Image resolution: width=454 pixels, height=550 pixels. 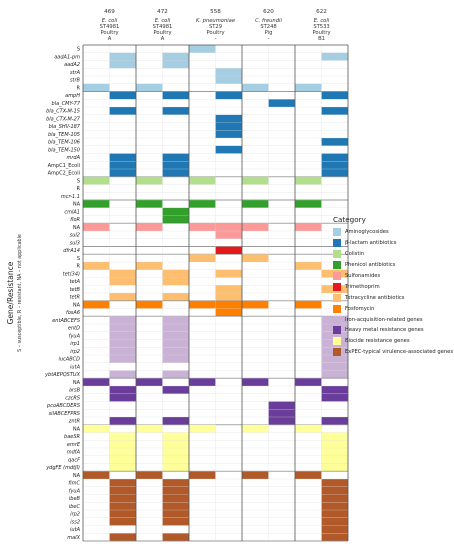 What do you see at coordinates (72, 65) in the screenshot?
I see `row-label: aadA2` at bounding box center [72, 65].